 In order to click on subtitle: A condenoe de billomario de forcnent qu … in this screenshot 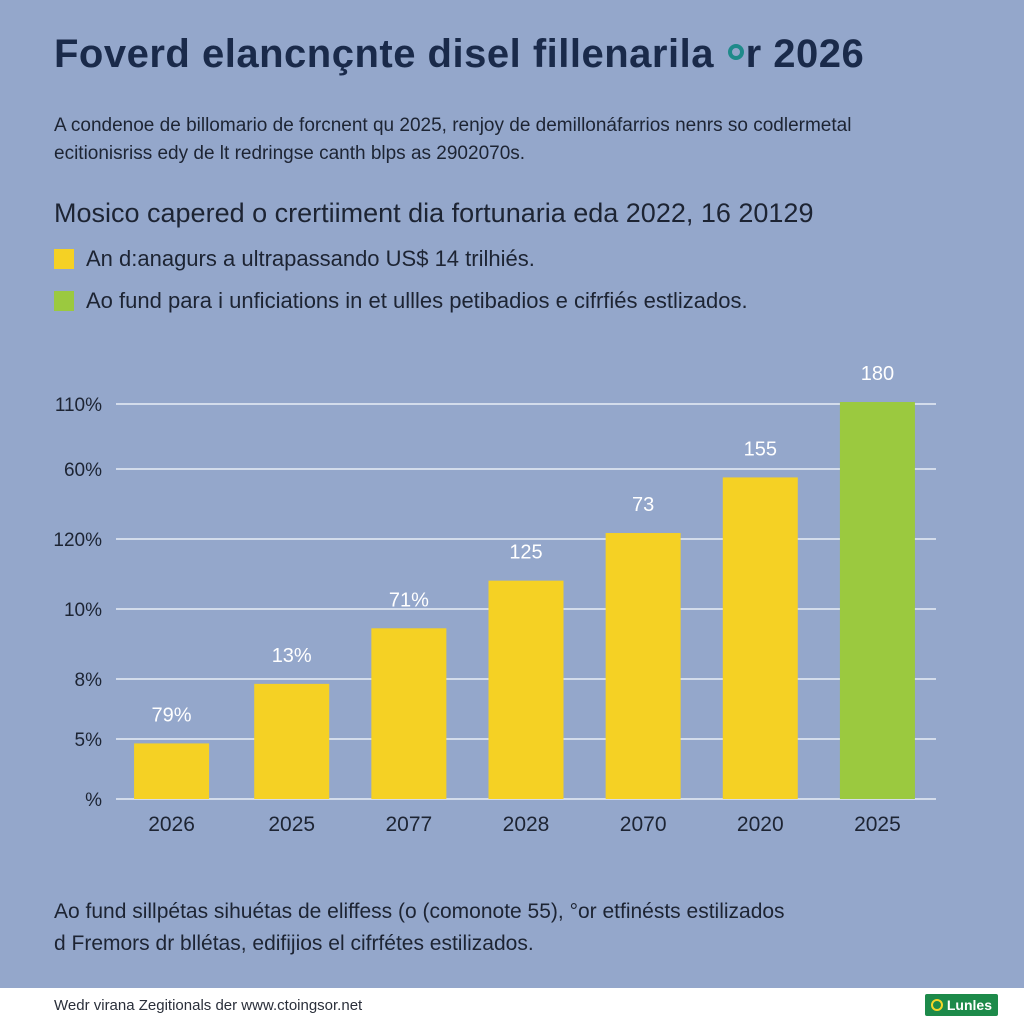, I will do `click(504, 140)`.